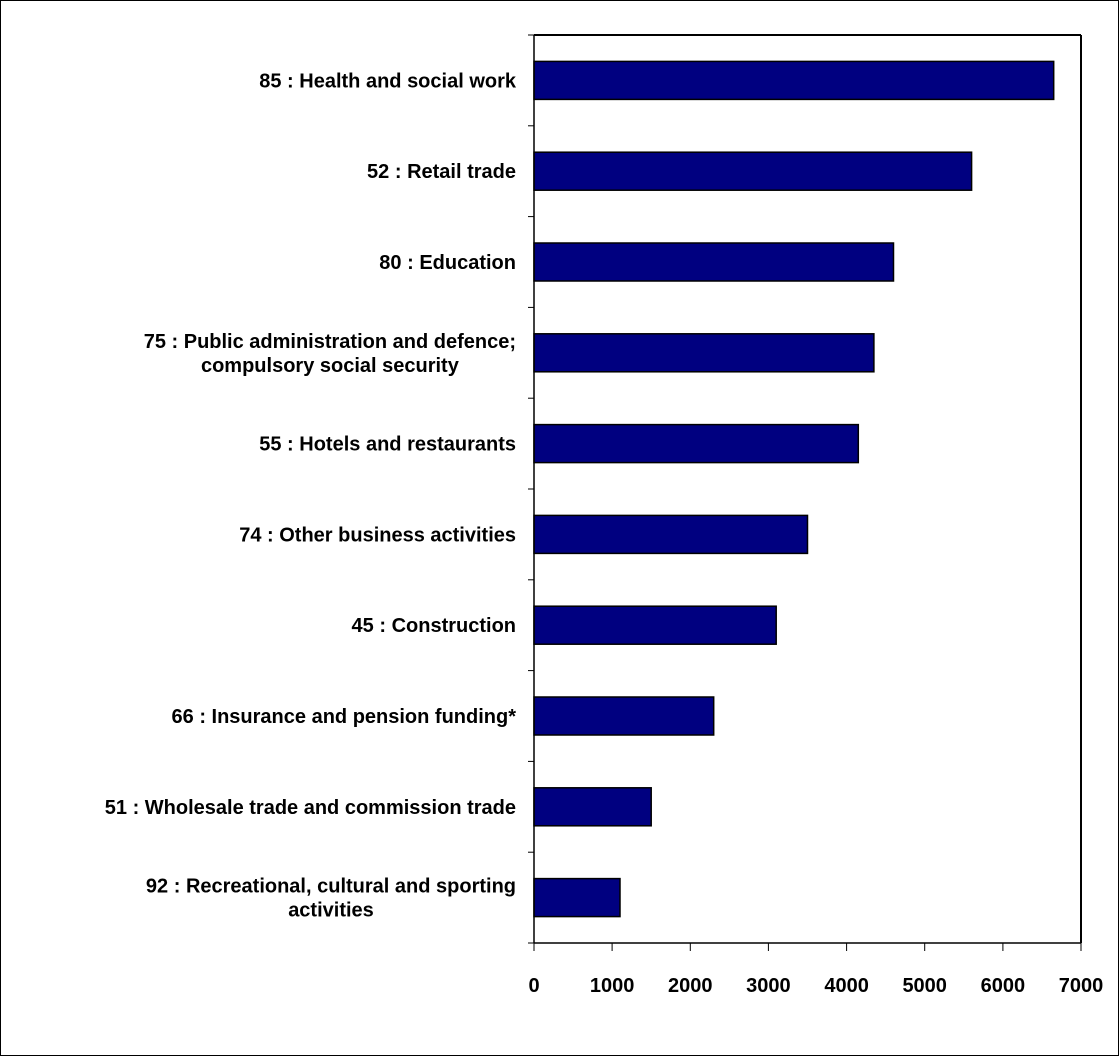 The height and width of the screenshot is (1057, 1120). What do you see at coordinates (387, 445) in the screenshot?
I see `category-label: 55 : Hotels and restaurants` at bounding box center [387, 445].